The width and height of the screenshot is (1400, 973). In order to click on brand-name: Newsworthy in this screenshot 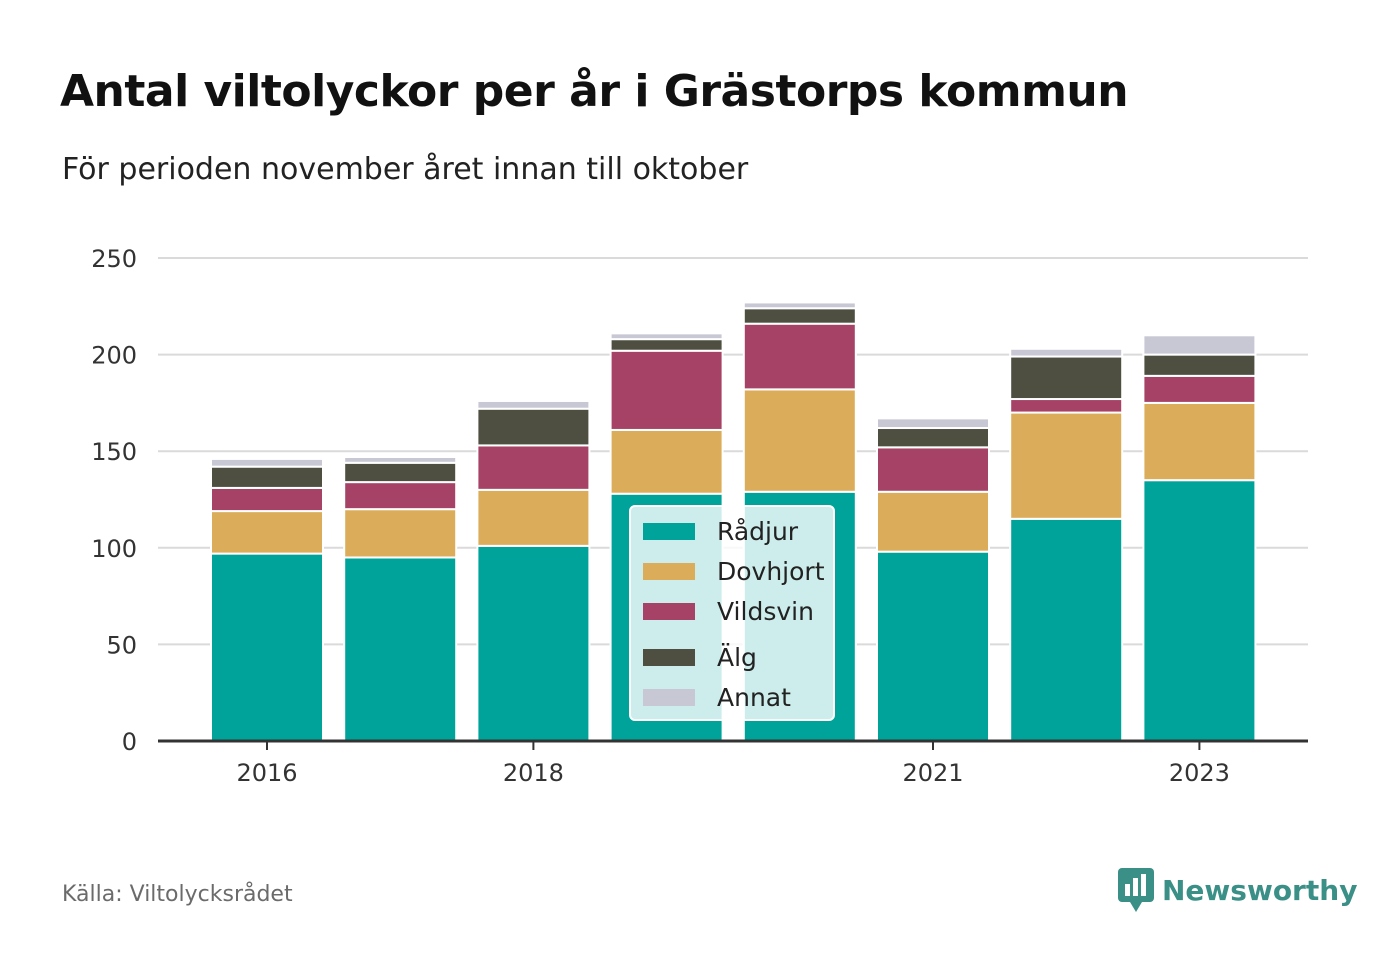, I will do `click(1260, 890)`.